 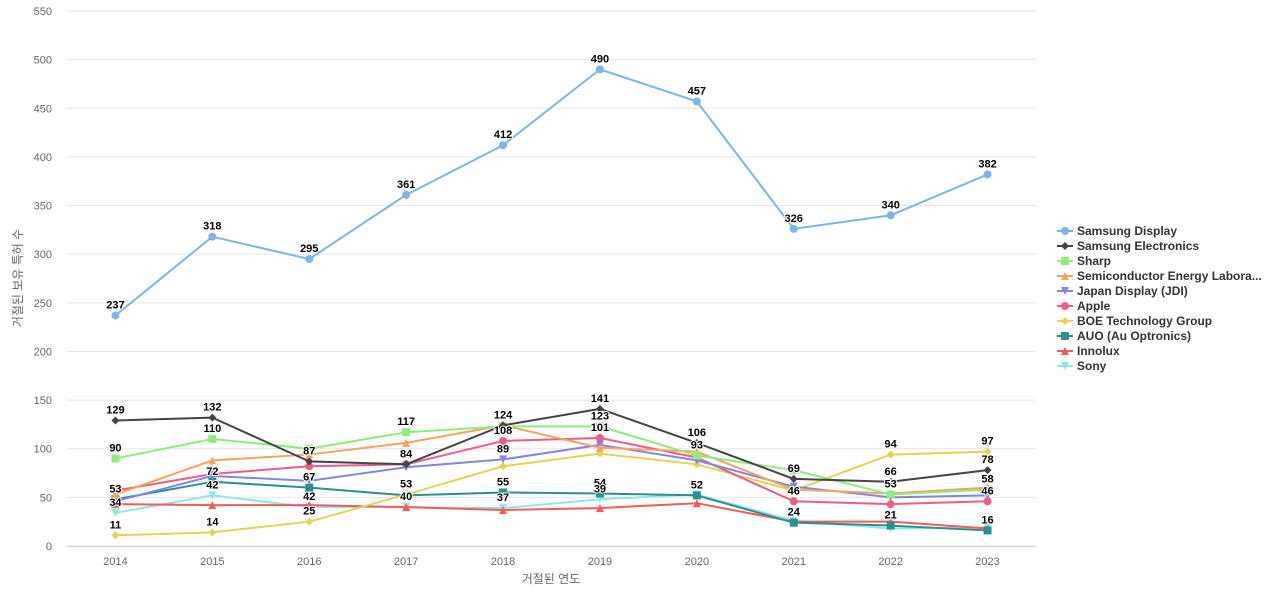 What do you see at coordinates (115, 411) in the screenshot?
I see `data-label: 129` at bounding box center [115, 411].